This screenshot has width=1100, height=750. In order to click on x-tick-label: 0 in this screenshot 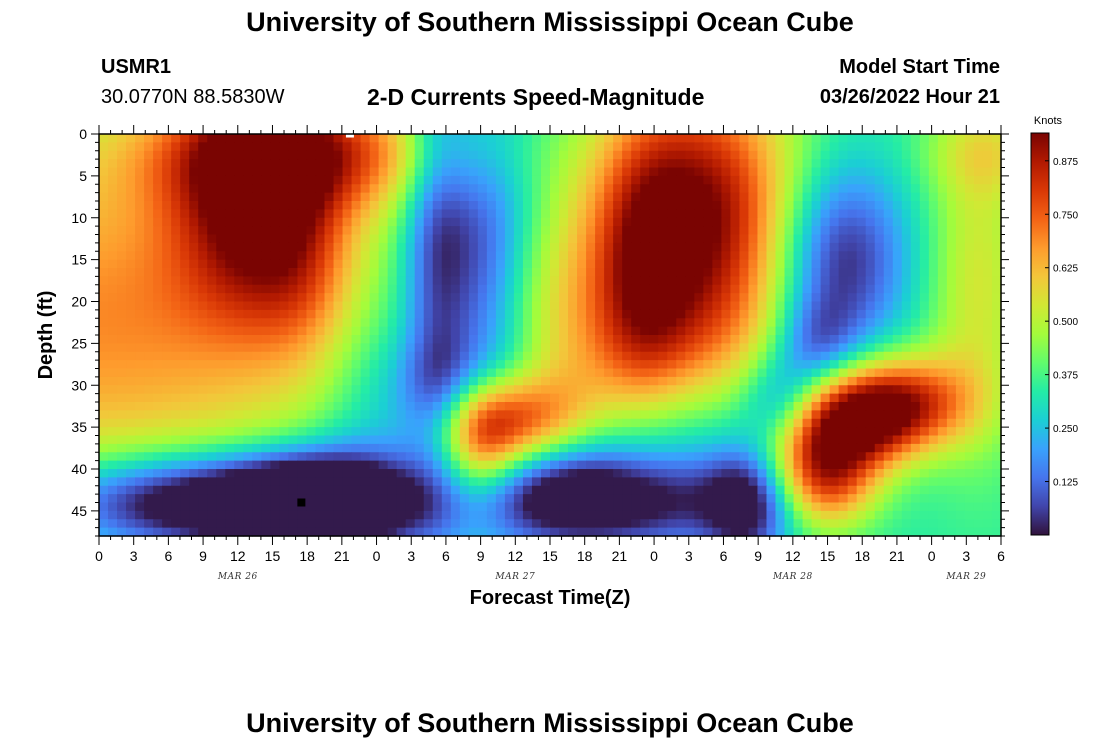, I will do `click(932, 556)`.